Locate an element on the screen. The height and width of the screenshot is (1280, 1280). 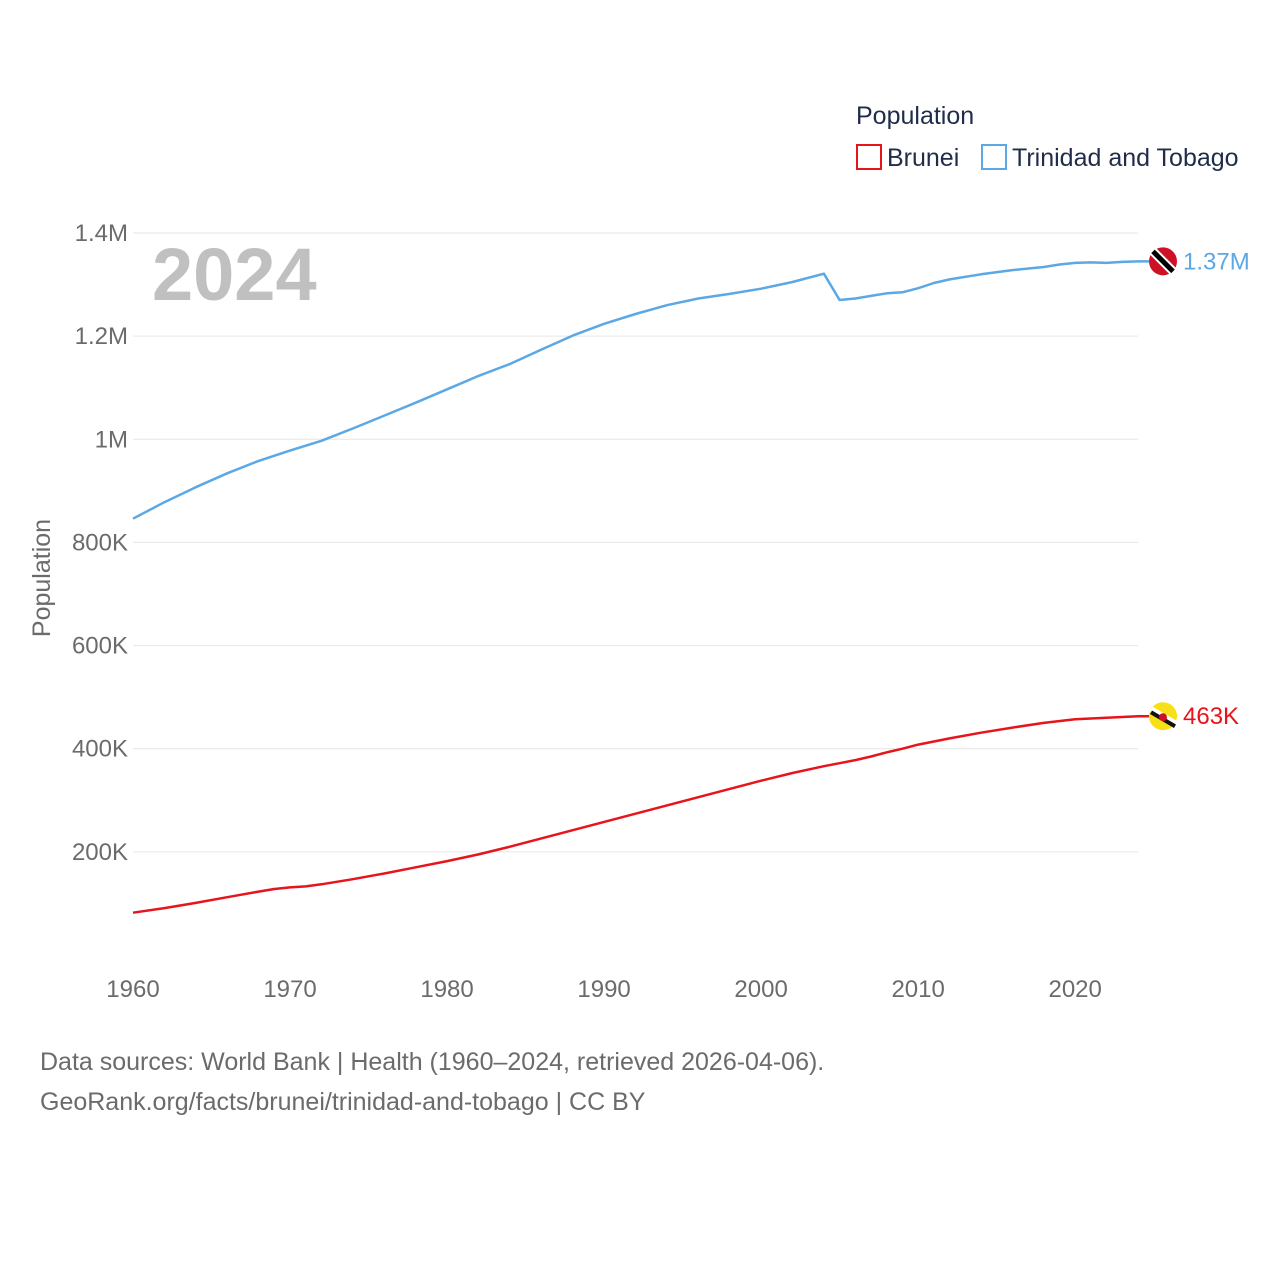
legend-swatch-trinidad-and-tobago is located at coordinates (994, 157).